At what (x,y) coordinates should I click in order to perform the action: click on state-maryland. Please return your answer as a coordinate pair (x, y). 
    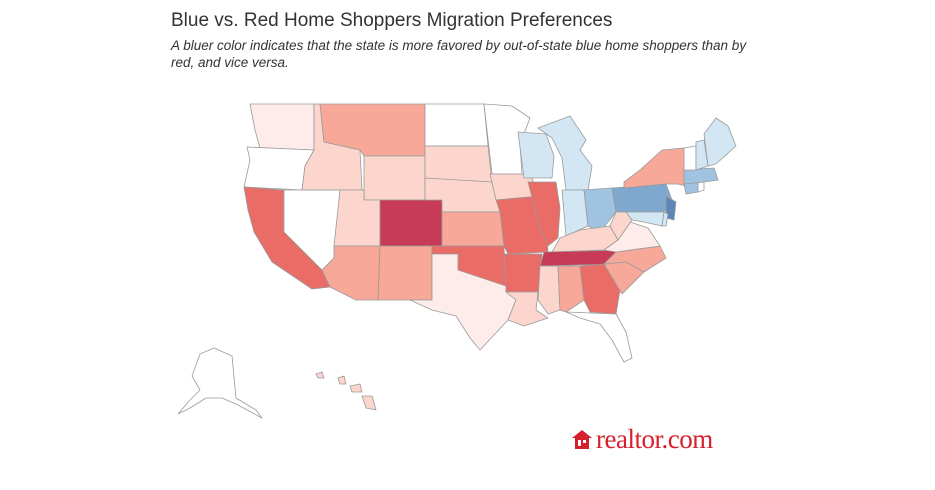
    Looking at the image, I should click on (645, 219).